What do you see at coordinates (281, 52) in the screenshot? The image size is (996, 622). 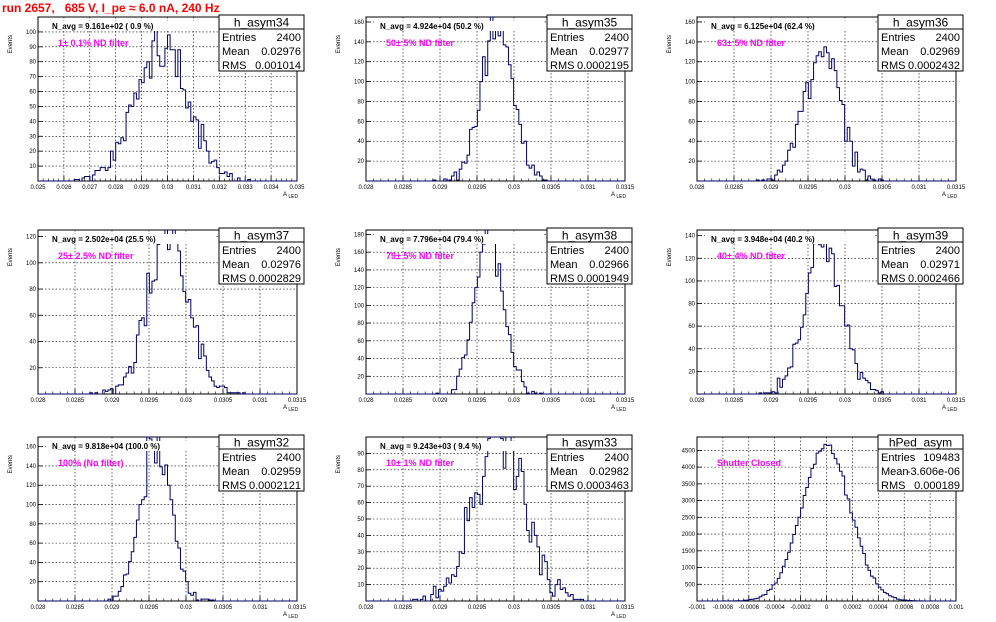 I see `stats-value: 0.02976` at bounding box center [281, 52].